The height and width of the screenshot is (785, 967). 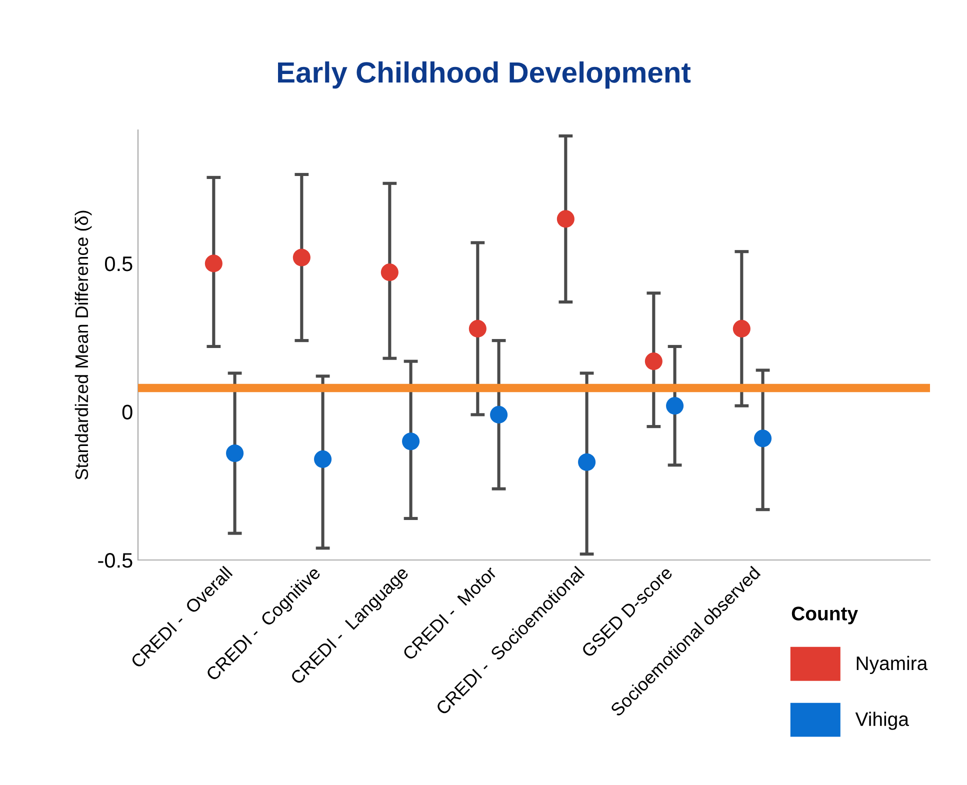 I want to click on legend-label: Nyamira, so click(x=892, y=665).